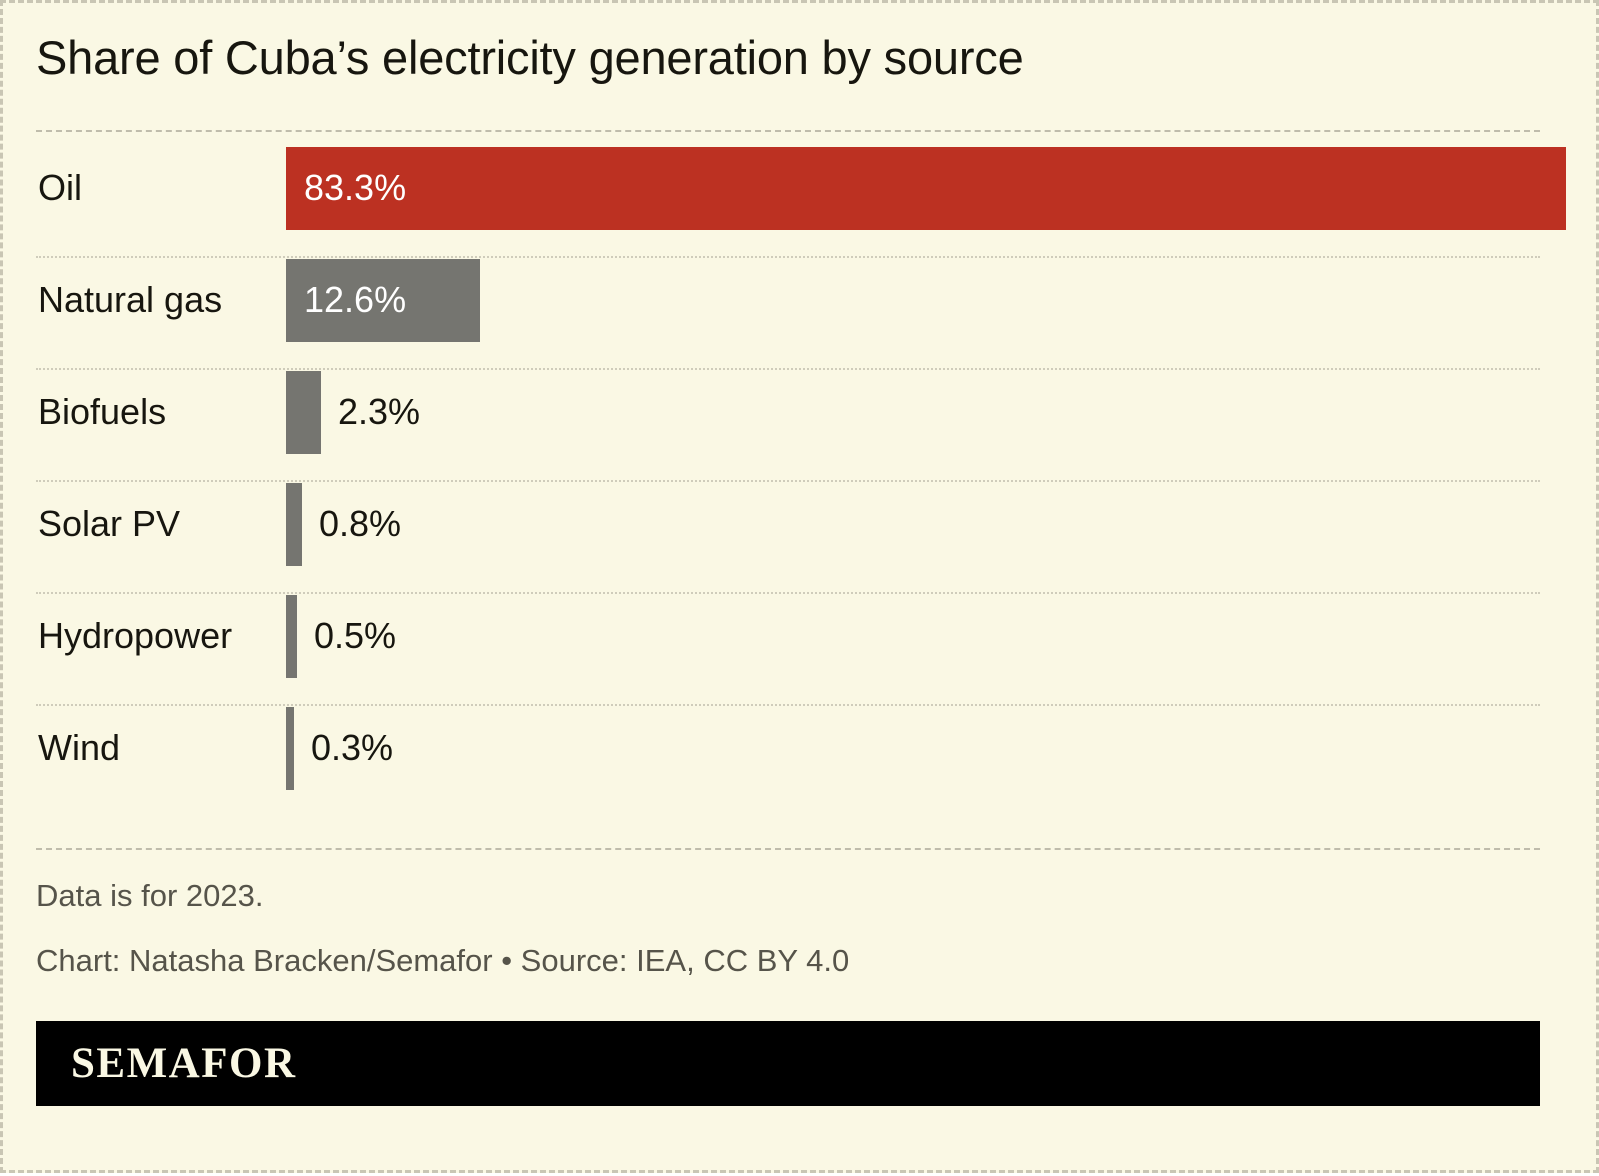  Describe the element at coordinates (352, 747) in the screenshot. I see `bar-value-label: 0.3%` at that location.